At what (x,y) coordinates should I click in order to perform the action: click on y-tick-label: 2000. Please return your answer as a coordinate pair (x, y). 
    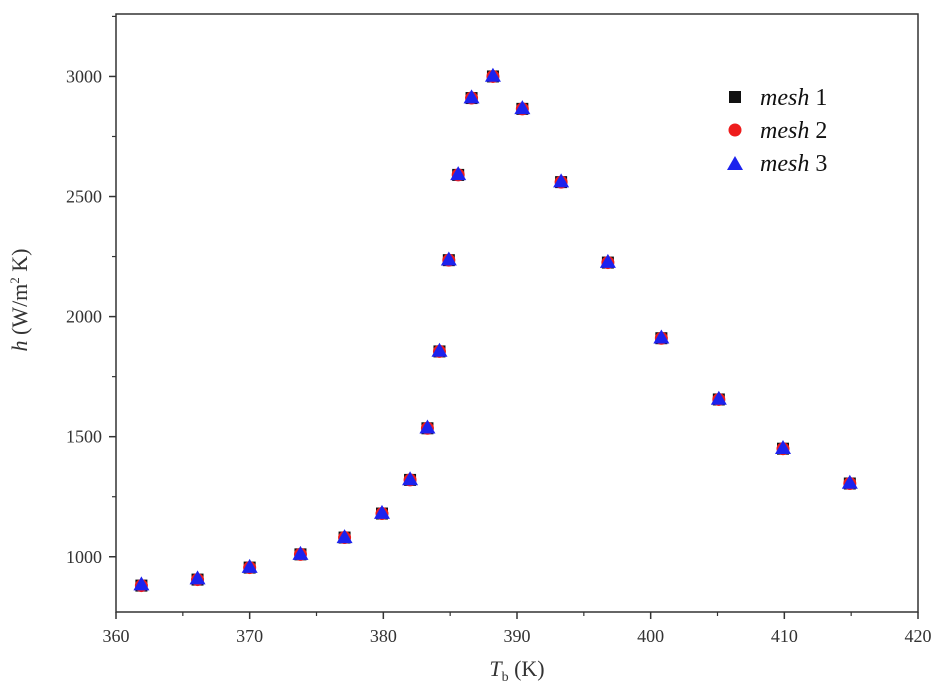
    Looking at the image, I should click on (84, 317).